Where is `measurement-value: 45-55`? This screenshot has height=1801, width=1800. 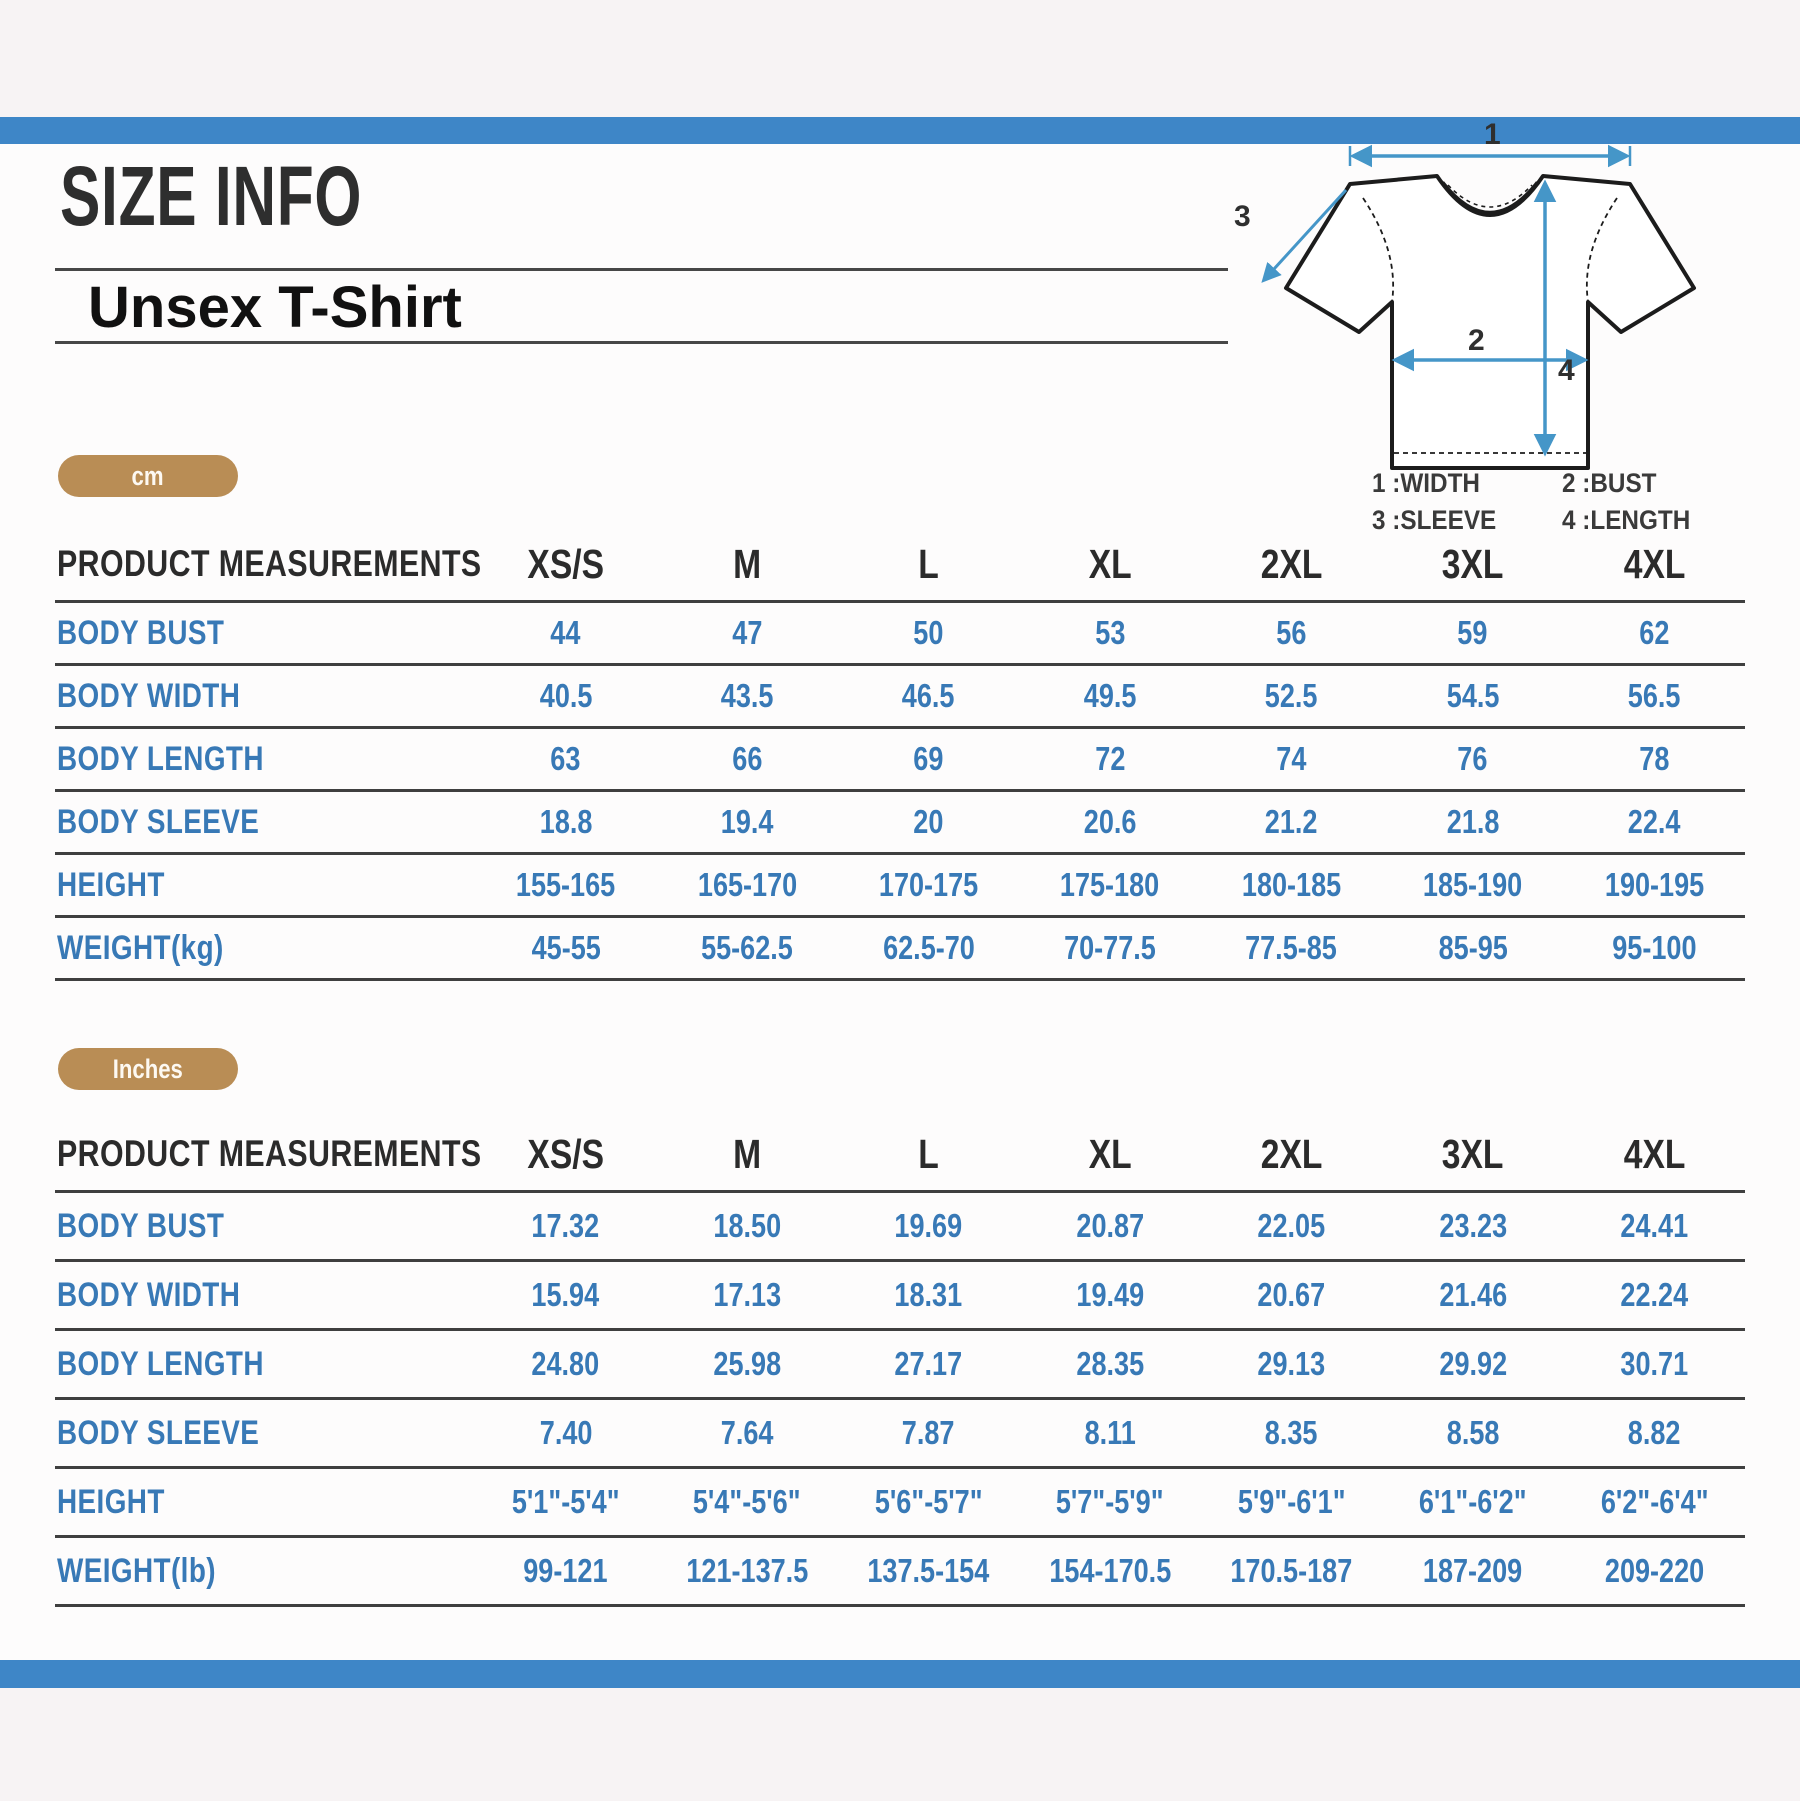 measurement-value: 45-55 is located at coordinates (565, 948).